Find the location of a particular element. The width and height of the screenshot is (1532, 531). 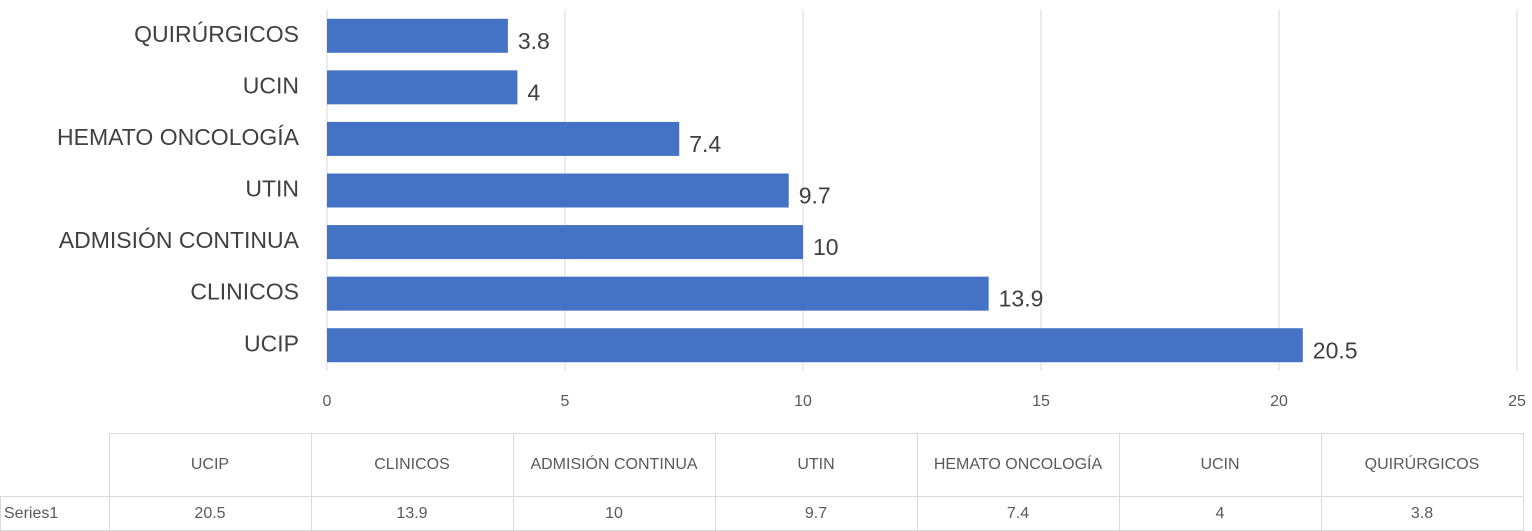

table-value: 3.8 is located at coordinates (1422, 513).